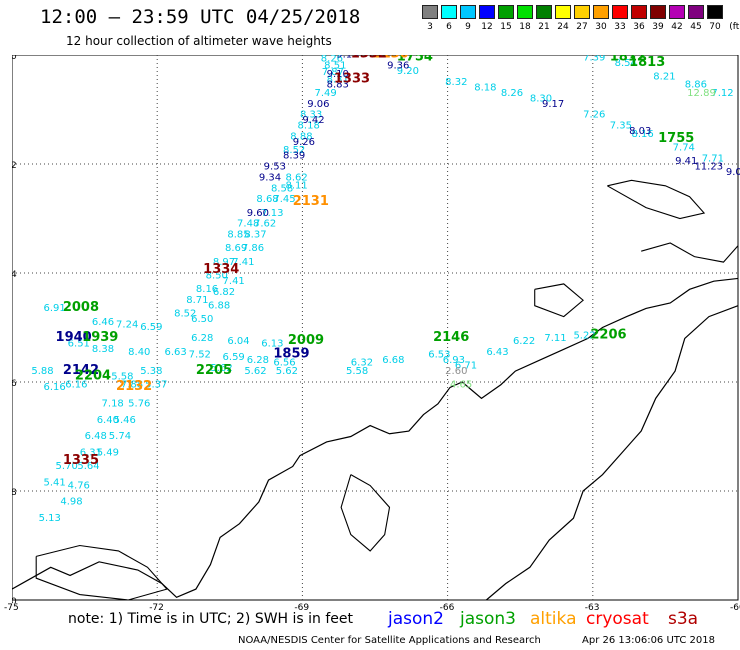 Image resolution: width=740 pixels, height=650 pixels. I want to click on wave-height-label: 8.31, so click(338, 79).